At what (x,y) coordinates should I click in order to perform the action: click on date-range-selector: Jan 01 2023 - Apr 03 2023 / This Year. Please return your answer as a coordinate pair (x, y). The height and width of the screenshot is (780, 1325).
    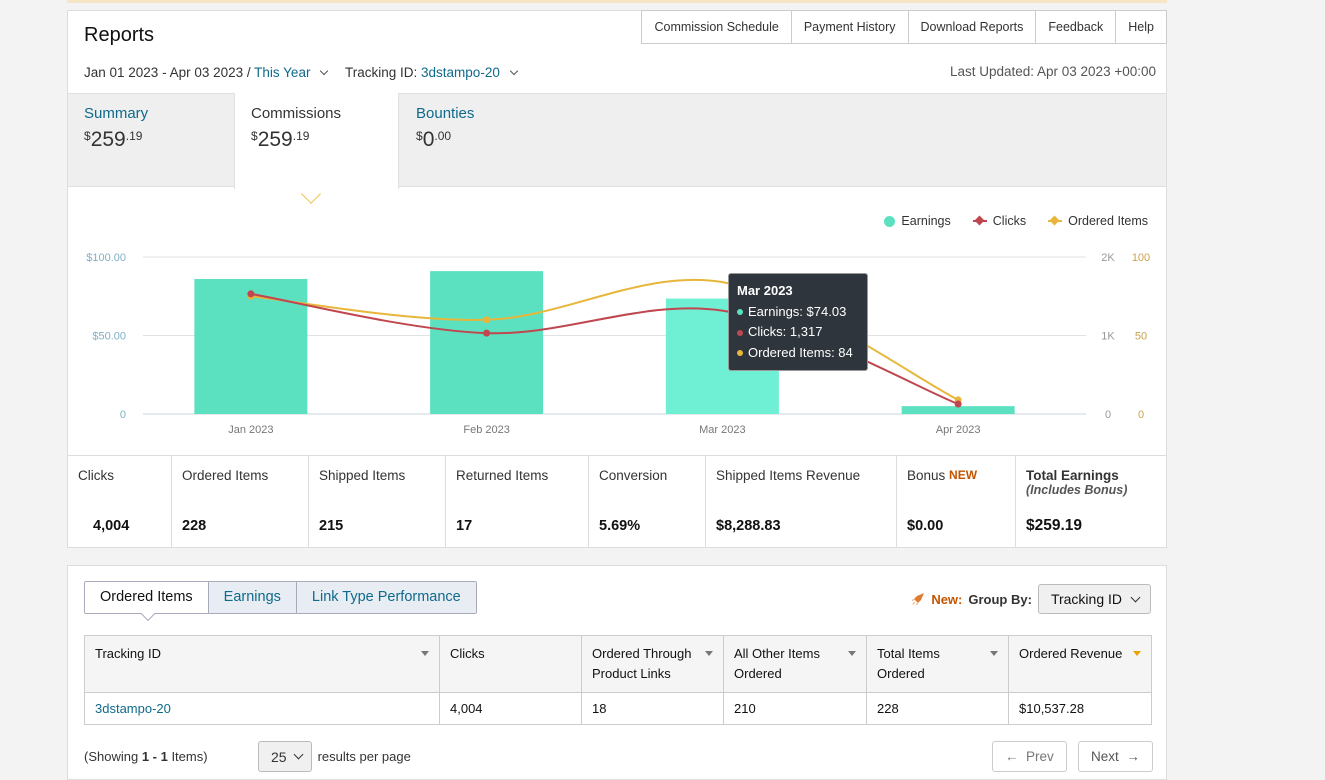
    Looking at the image, I should click on (209, 72).